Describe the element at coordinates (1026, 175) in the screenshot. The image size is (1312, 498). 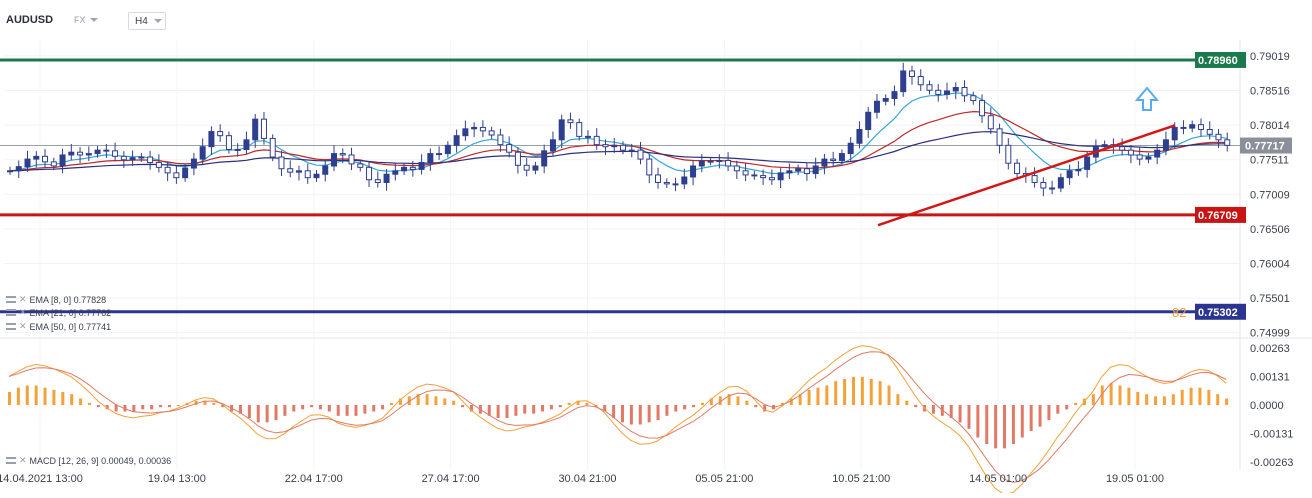
I see `trendline-layer` at that location.